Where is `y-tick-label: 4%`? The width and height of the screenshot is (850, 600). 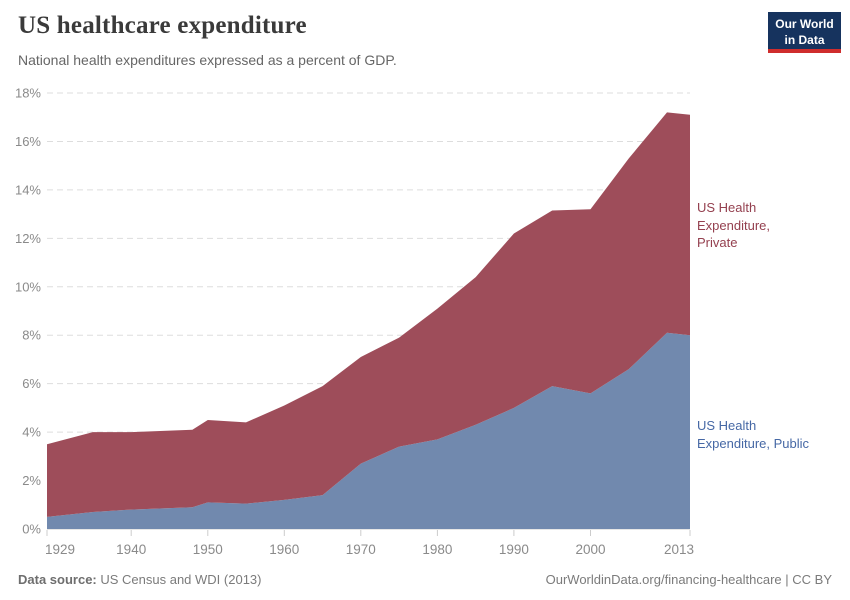 y-tick-label: 4% is located at coordinates (31, 432).